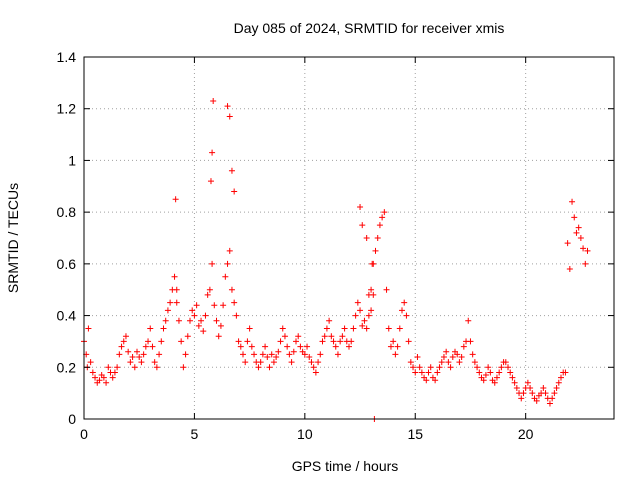  What do you see at coordinates (13, 238) in the screenshot?
I see `y-axis-label: SRMTID / TECUs` at bounding box center [13, 238].